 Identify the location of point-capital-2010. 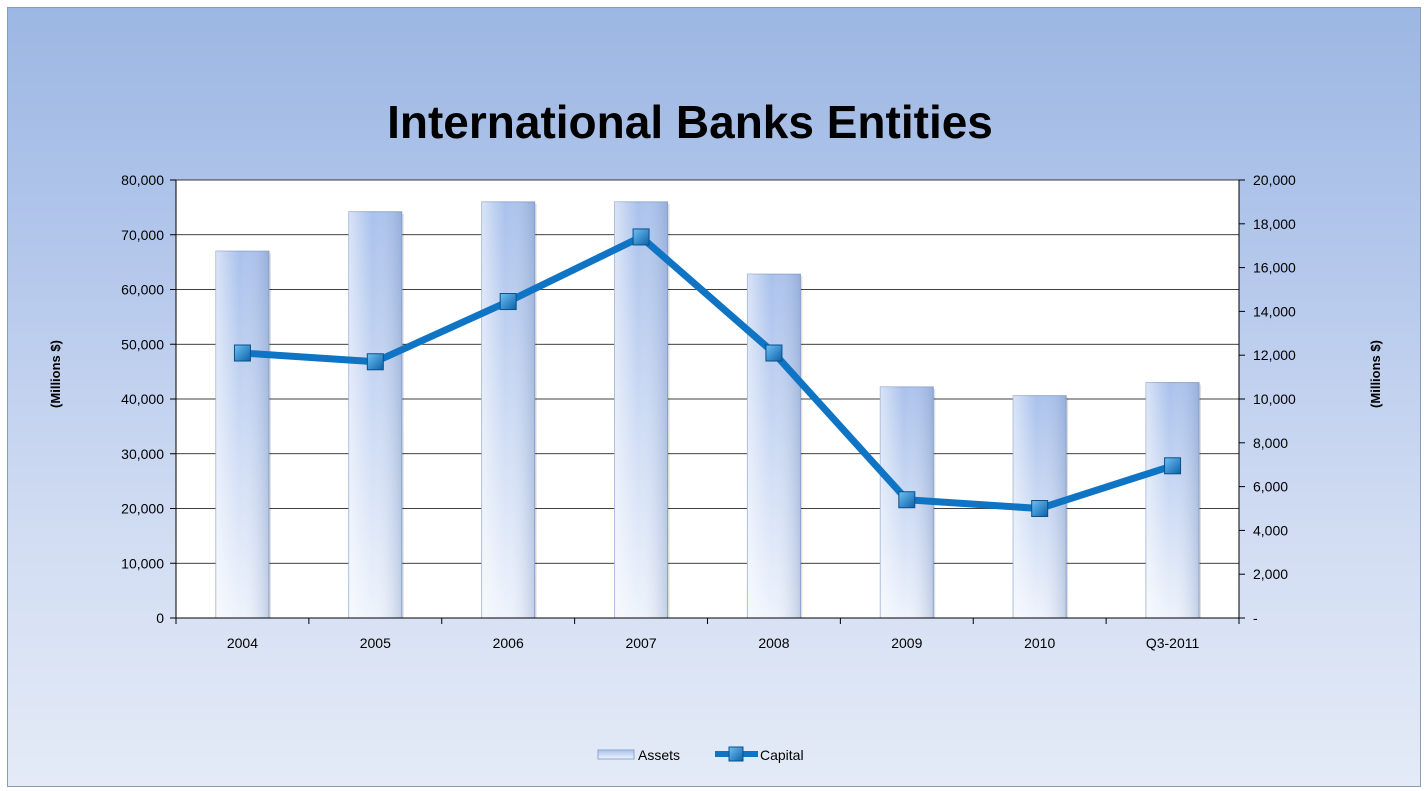
(1040, 508).